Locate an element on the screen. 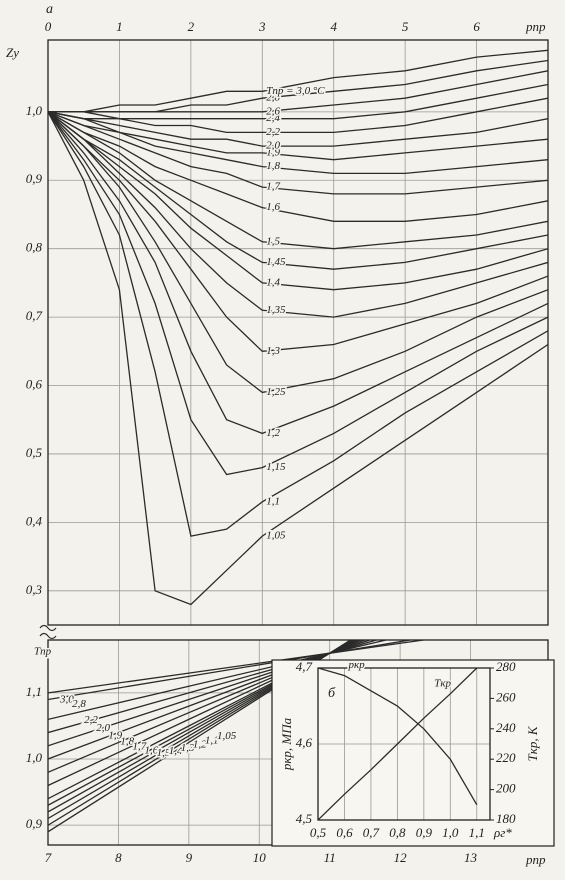 The height and width of the screenshot is (880, 565). x-tick-label: 12 is located at coordinates (401, 857).